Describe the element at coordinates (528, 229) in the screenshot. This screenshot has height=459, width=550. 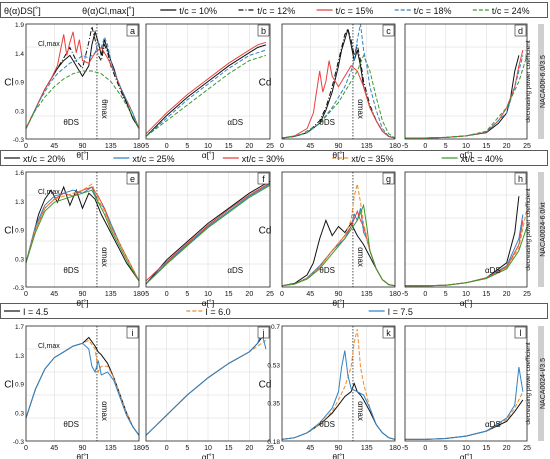
I see `power-label: decreasing power coefficient` at that location.